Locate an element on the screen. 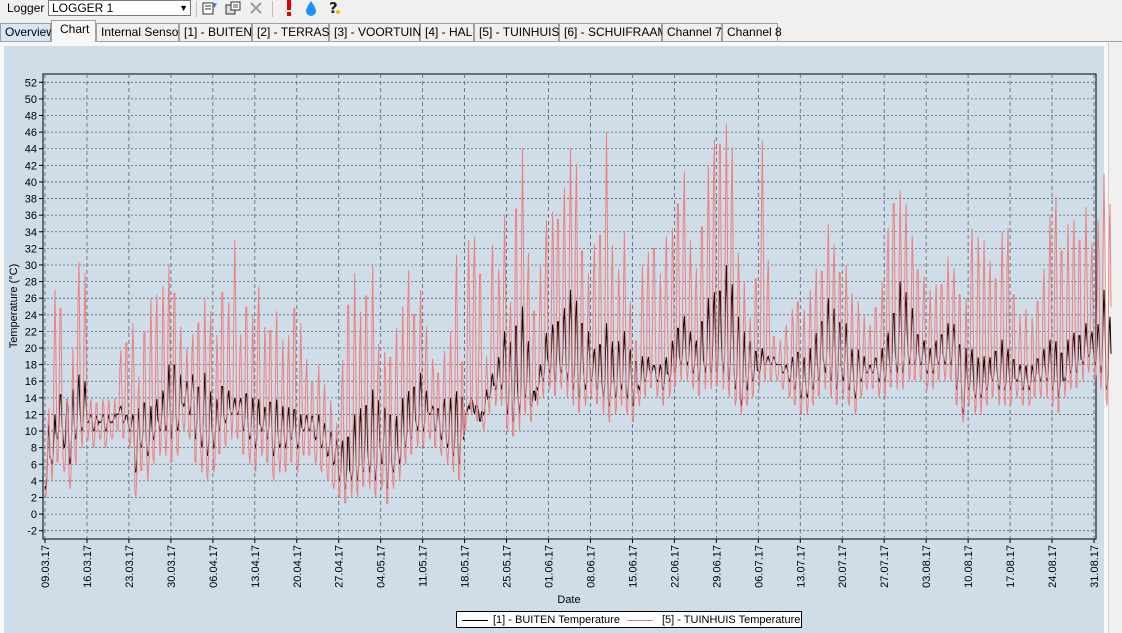 This screenshot has width=1122, height=633. x-tick-label: 31.08.17 is located at coordinates (1095, 566).